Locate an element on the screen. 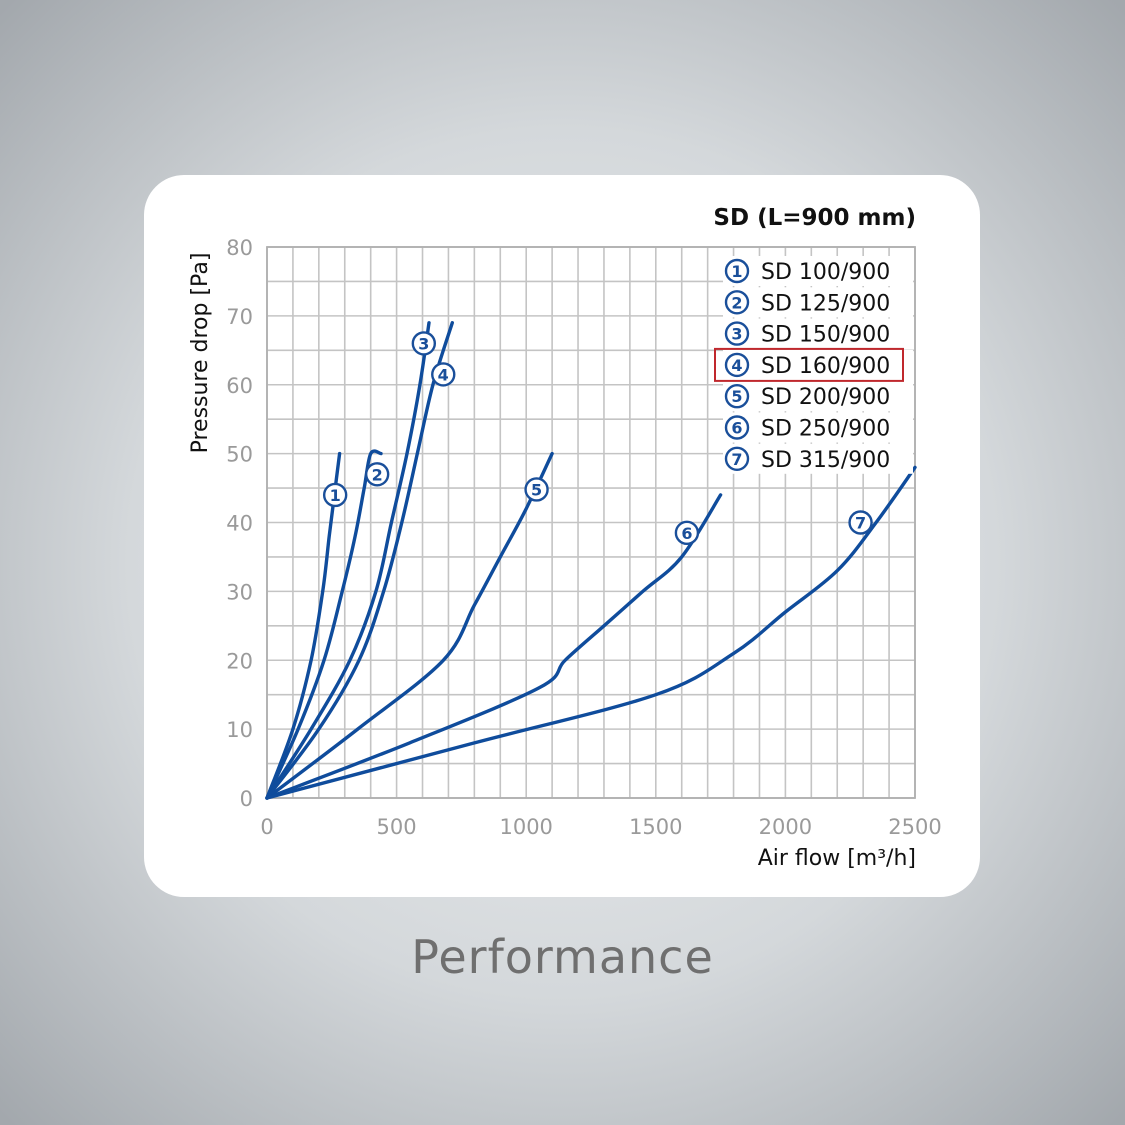  legend-marker-label-1: 1 is located at coordinates (736, 271).